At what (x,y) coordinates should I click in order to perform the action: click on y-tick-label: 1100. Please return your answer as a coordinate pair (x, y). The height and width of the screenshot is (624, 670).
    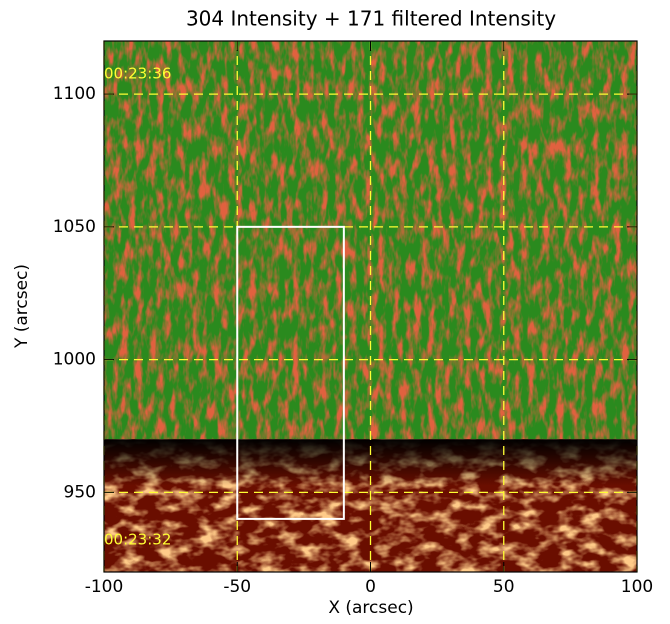
    Looking at the image, I should click on (74, 94).